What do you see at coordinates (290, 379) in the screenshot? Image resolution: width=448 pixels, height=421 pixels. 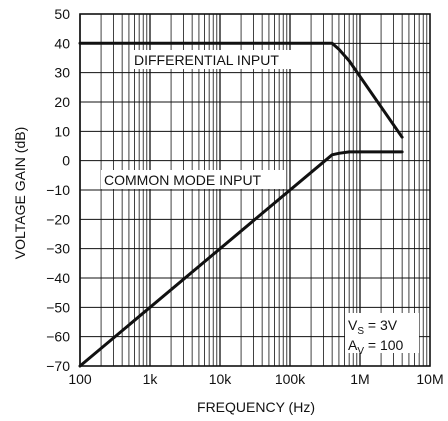 I see `x-tick-label: 100k` at bounding box center [290, 379].